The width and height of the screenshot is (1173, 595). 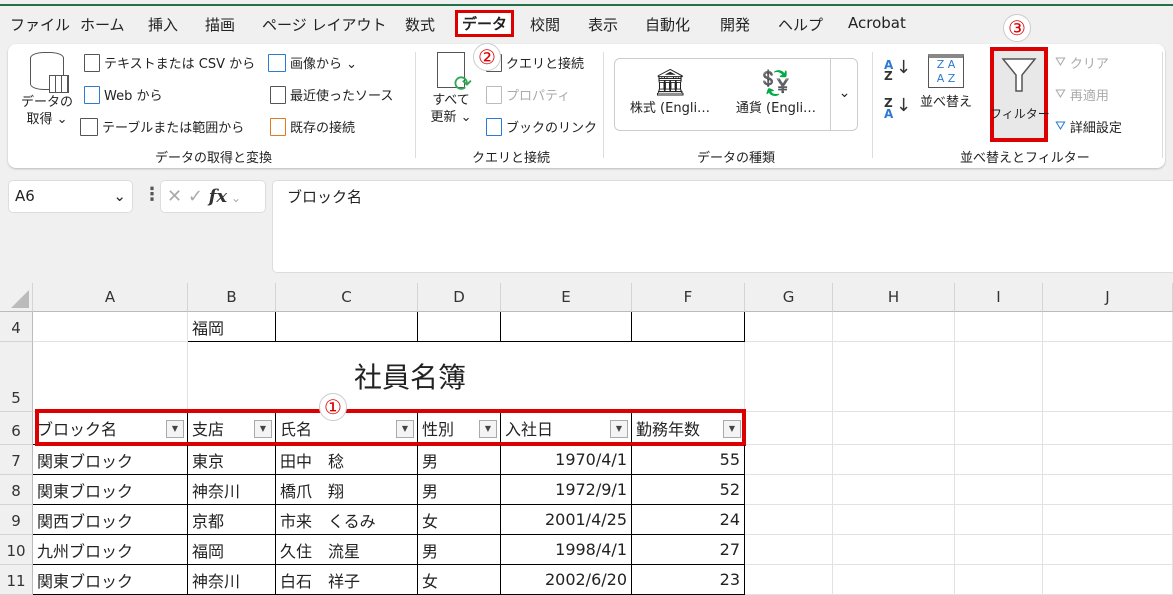 I want to click on tab-1: ホーム, so click(x=102, y=25).